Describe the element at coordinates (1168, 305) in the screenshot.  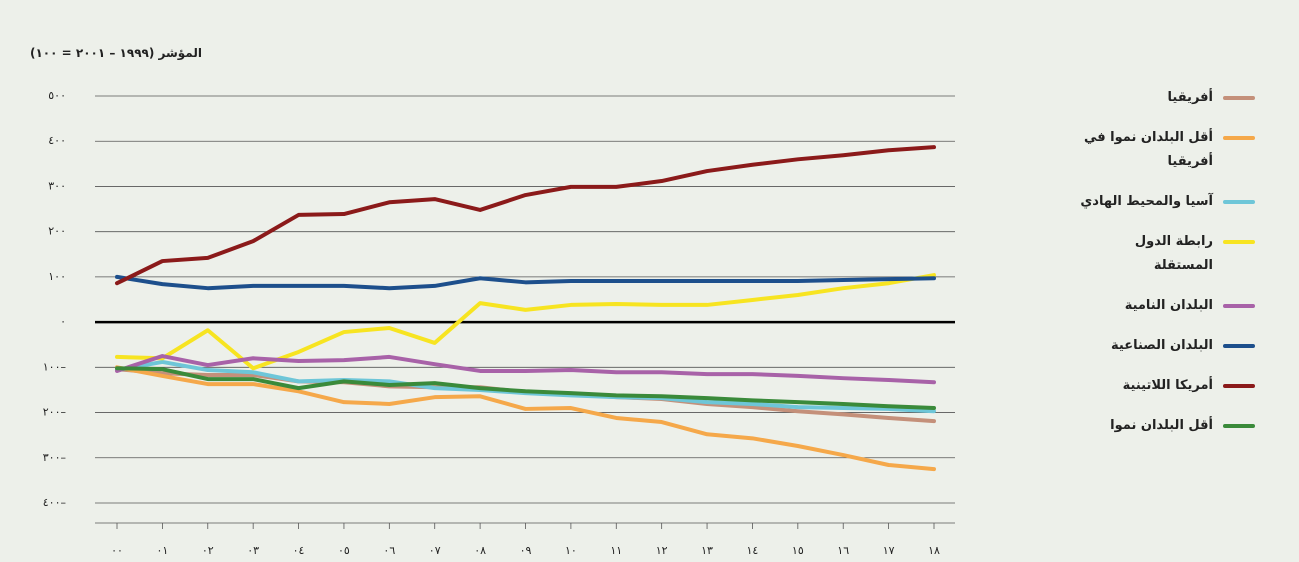
I see `legend-label: البلدان النامية` at that location.